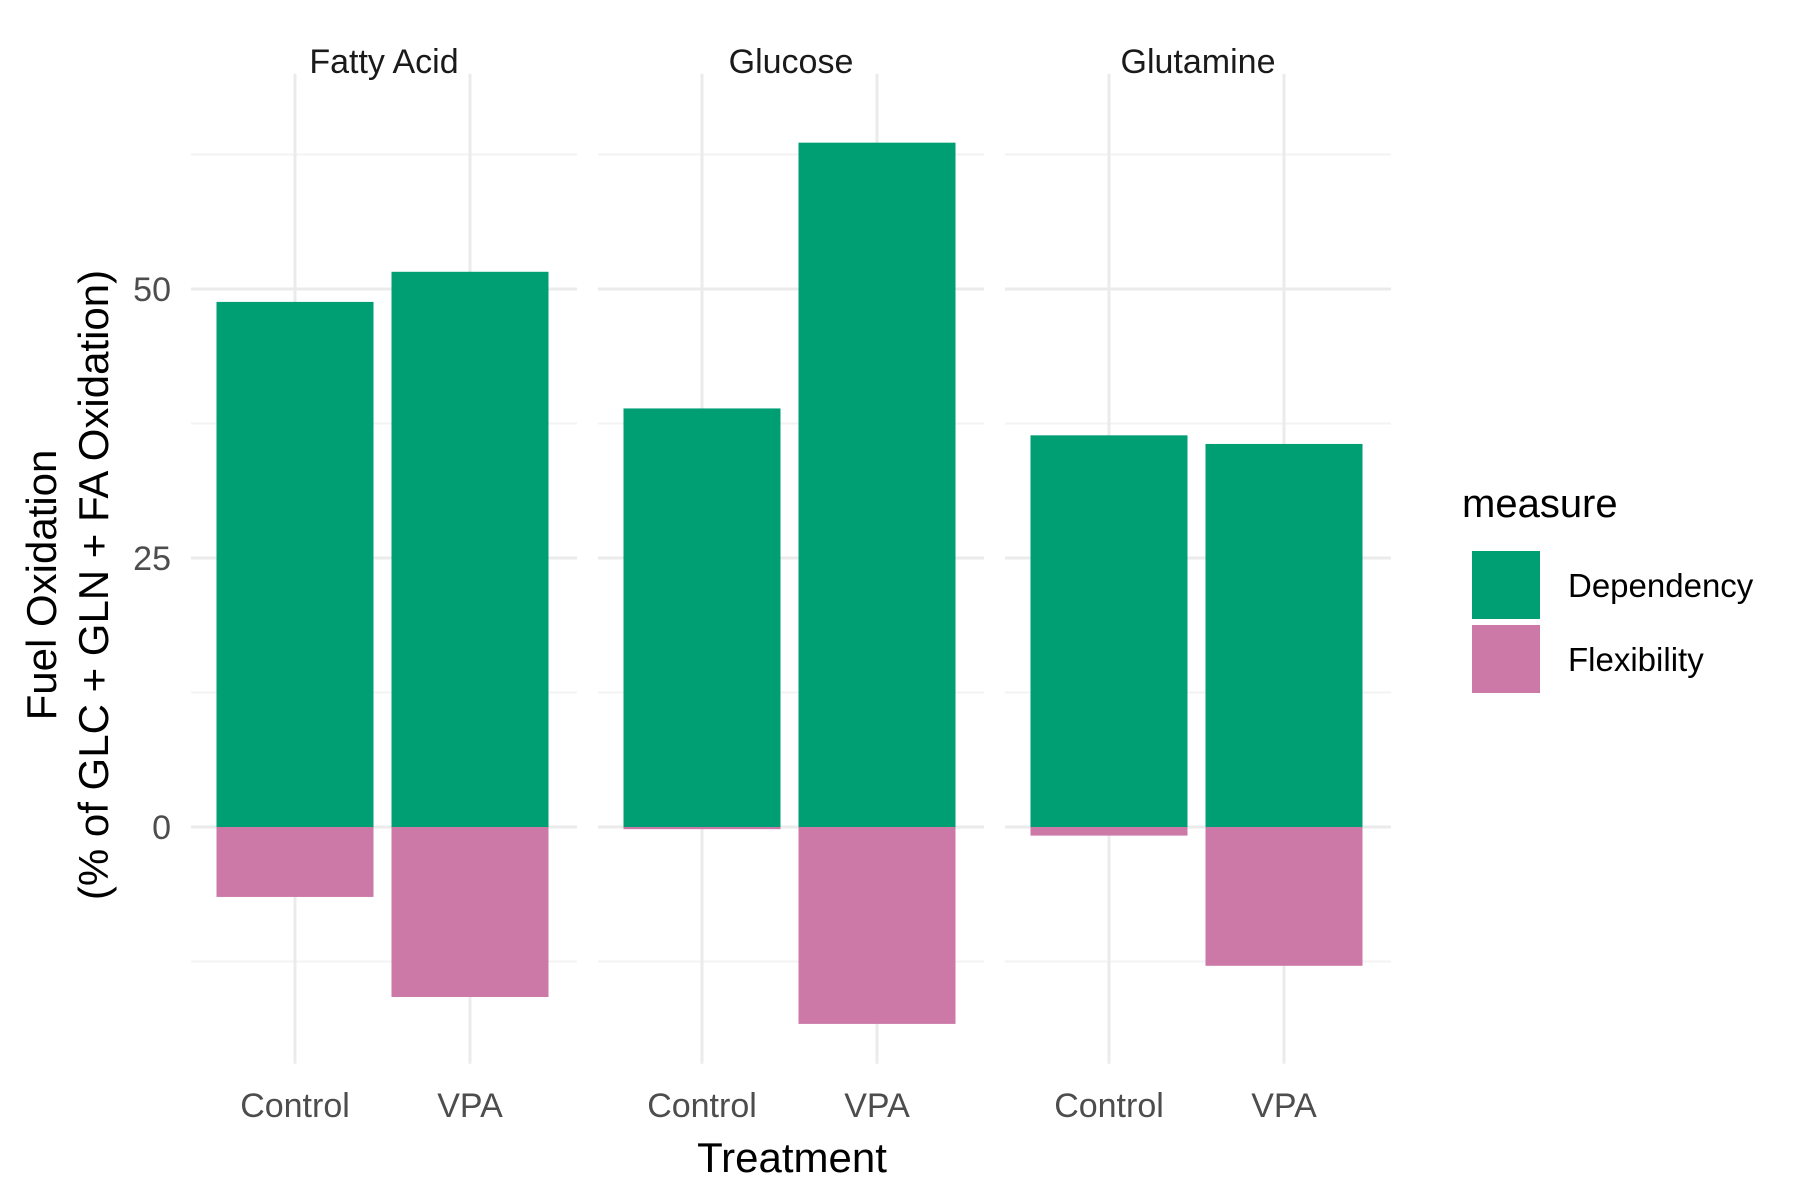  I want to click on y-axis-title-line1: Fuel Oxidation, so click(41, 585).